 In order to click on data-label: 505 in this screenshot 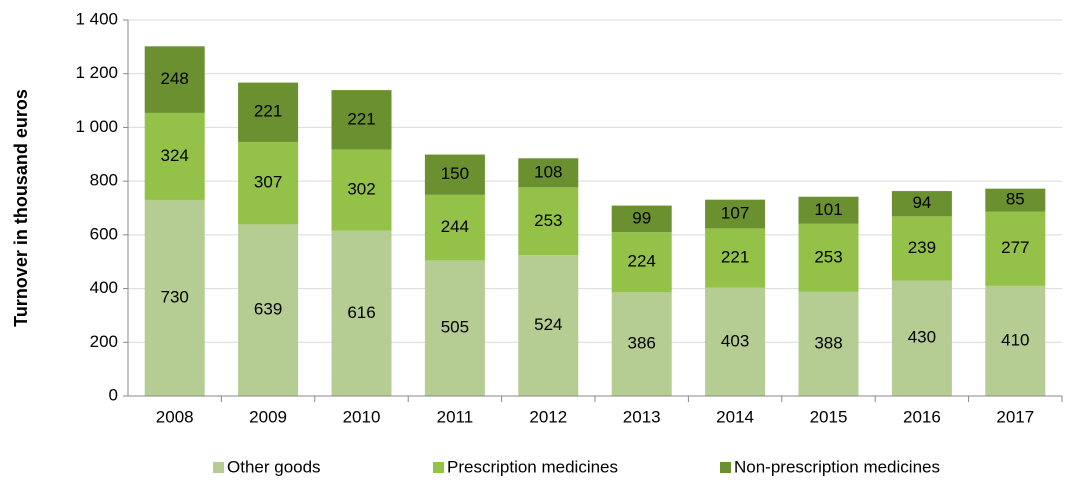, I will do `click(455, 327)`.